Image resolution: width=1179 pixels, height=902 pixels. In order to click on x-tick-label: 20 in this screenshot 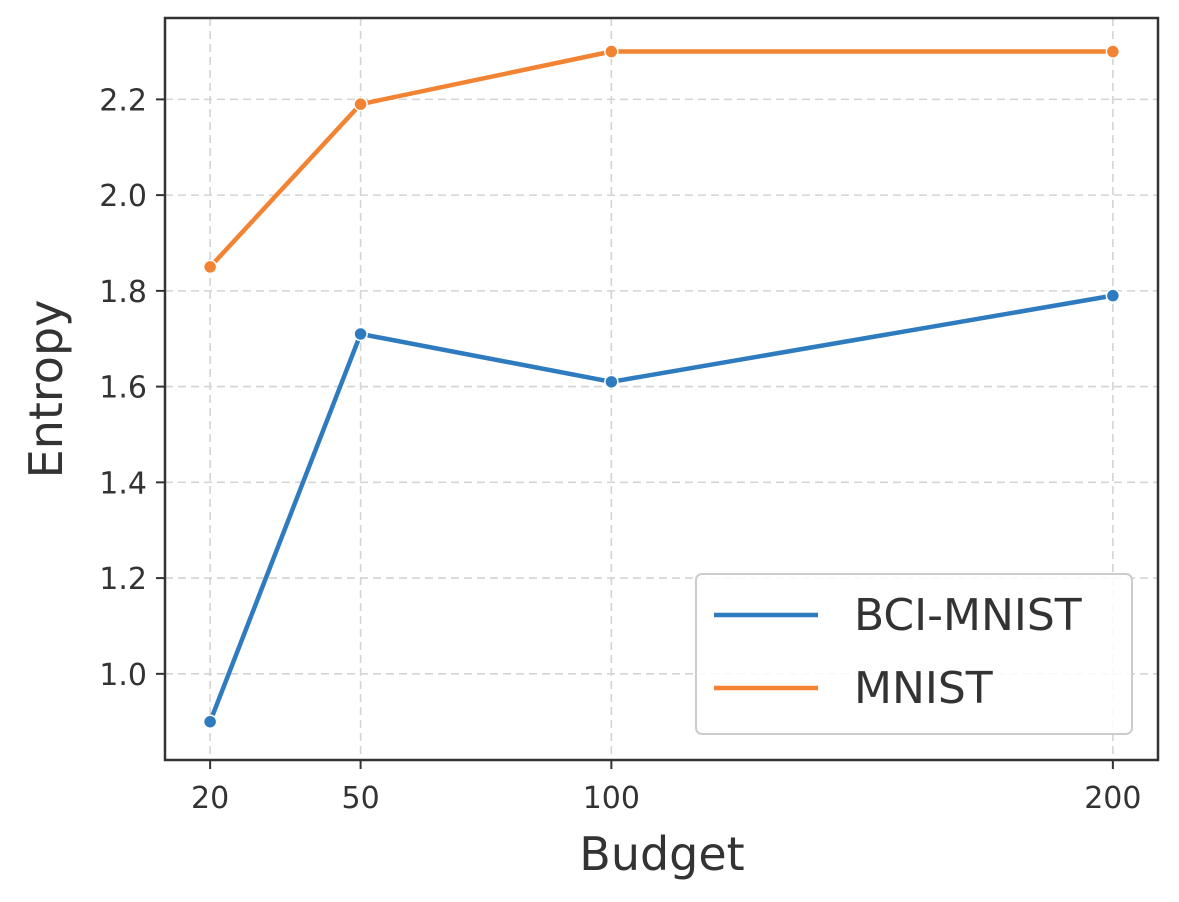, I will do `click(210, 798)`.